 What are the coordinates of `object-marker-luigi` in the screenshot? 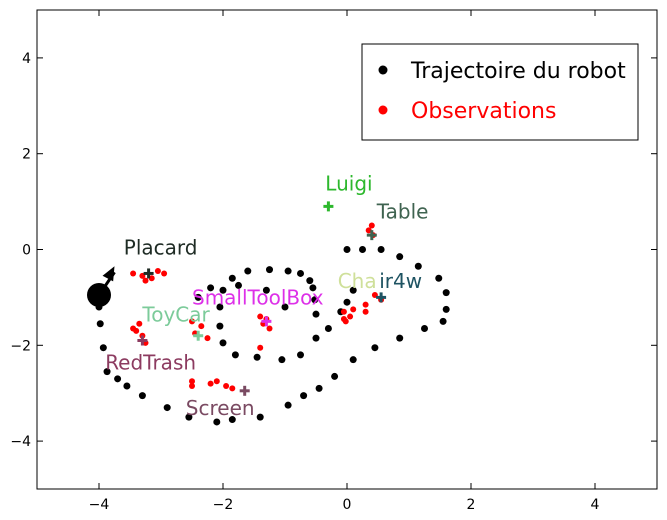 It's located at (328, 206).